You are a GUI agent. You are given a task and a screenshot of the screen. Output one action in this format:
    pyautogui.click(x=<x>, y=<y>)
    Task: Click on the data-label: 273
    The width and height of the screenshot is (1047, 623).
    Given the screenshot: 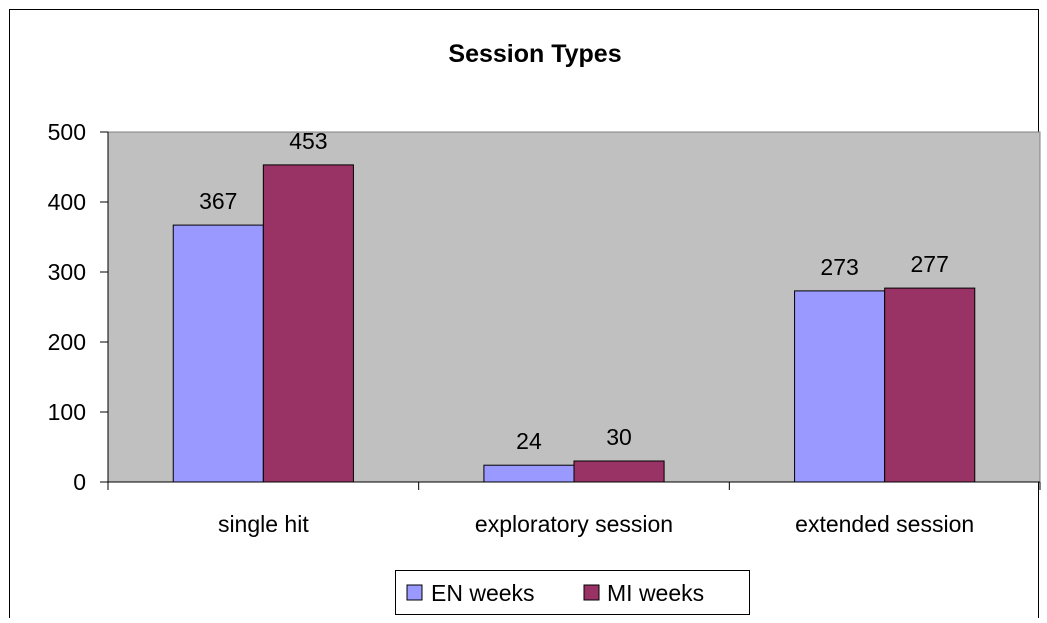 What is the action you would take?
    pyautogui.click(x=839, y=267)
    